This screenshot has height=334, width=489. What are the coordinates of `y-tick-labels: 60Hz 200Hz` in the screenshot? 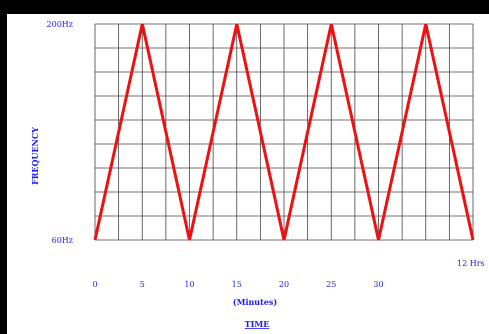 It's located at (60, 132).